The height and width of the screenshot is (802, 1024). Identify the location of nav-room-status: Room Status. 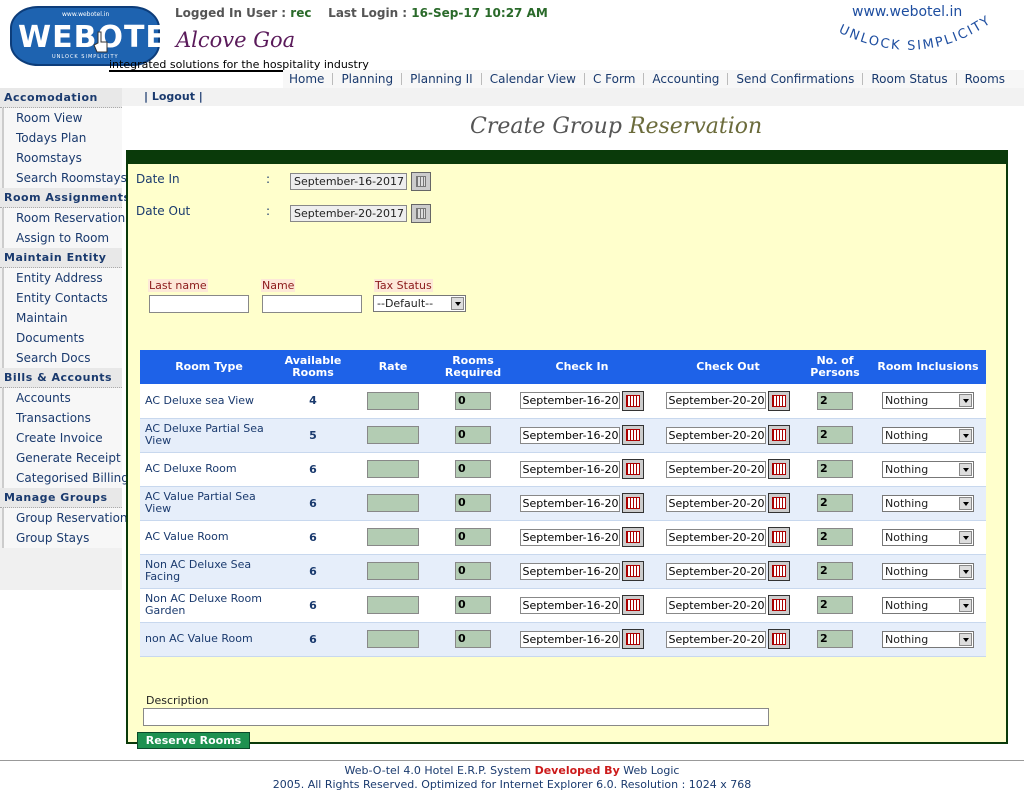
(908, 79).